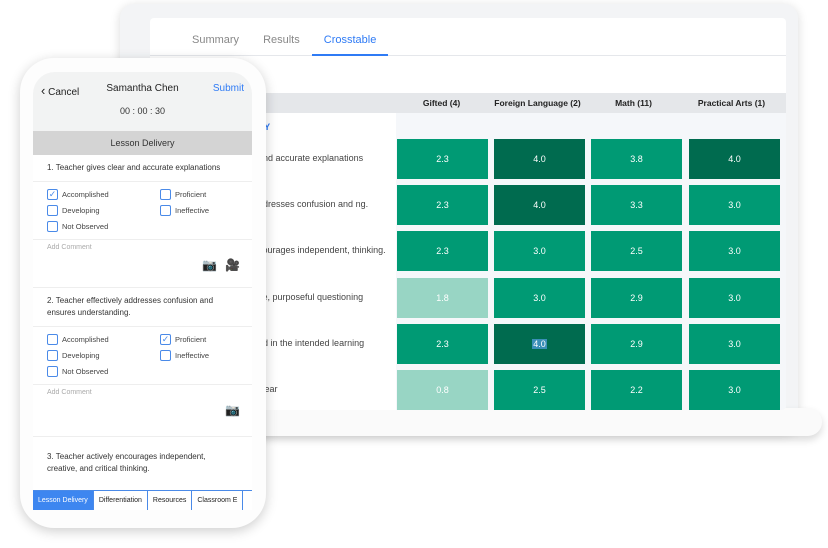 The width and height of the screenshot is (828, 548). What do you see at coordinates (442, 390) in the screenshot?
I see `heat-cell: 0.8` at bounding box center [442, 390].